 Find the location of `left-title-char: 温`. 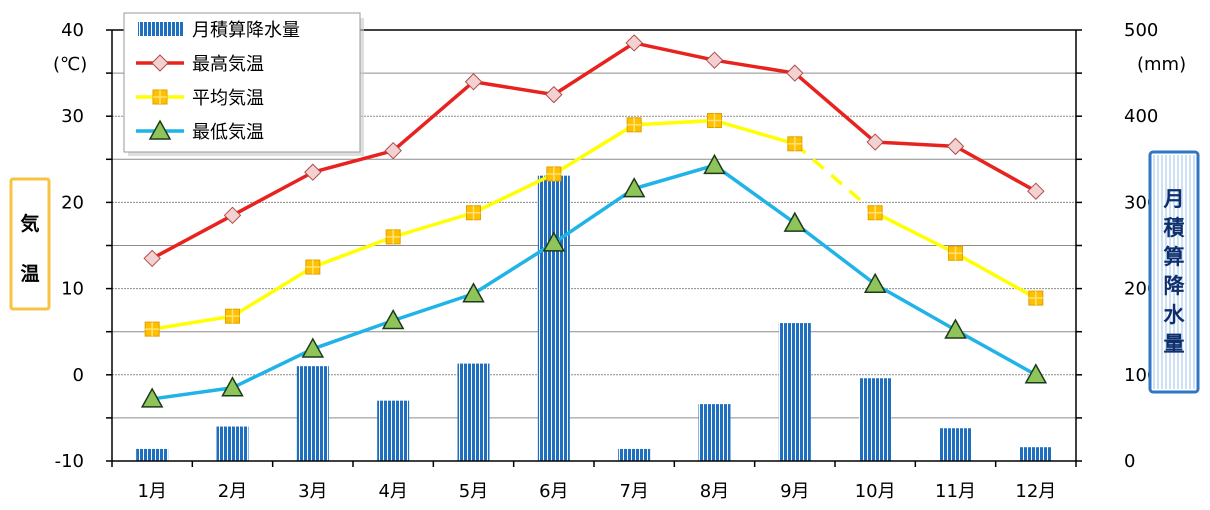

left-title-char: 温 is located at coordinates (29, 274).